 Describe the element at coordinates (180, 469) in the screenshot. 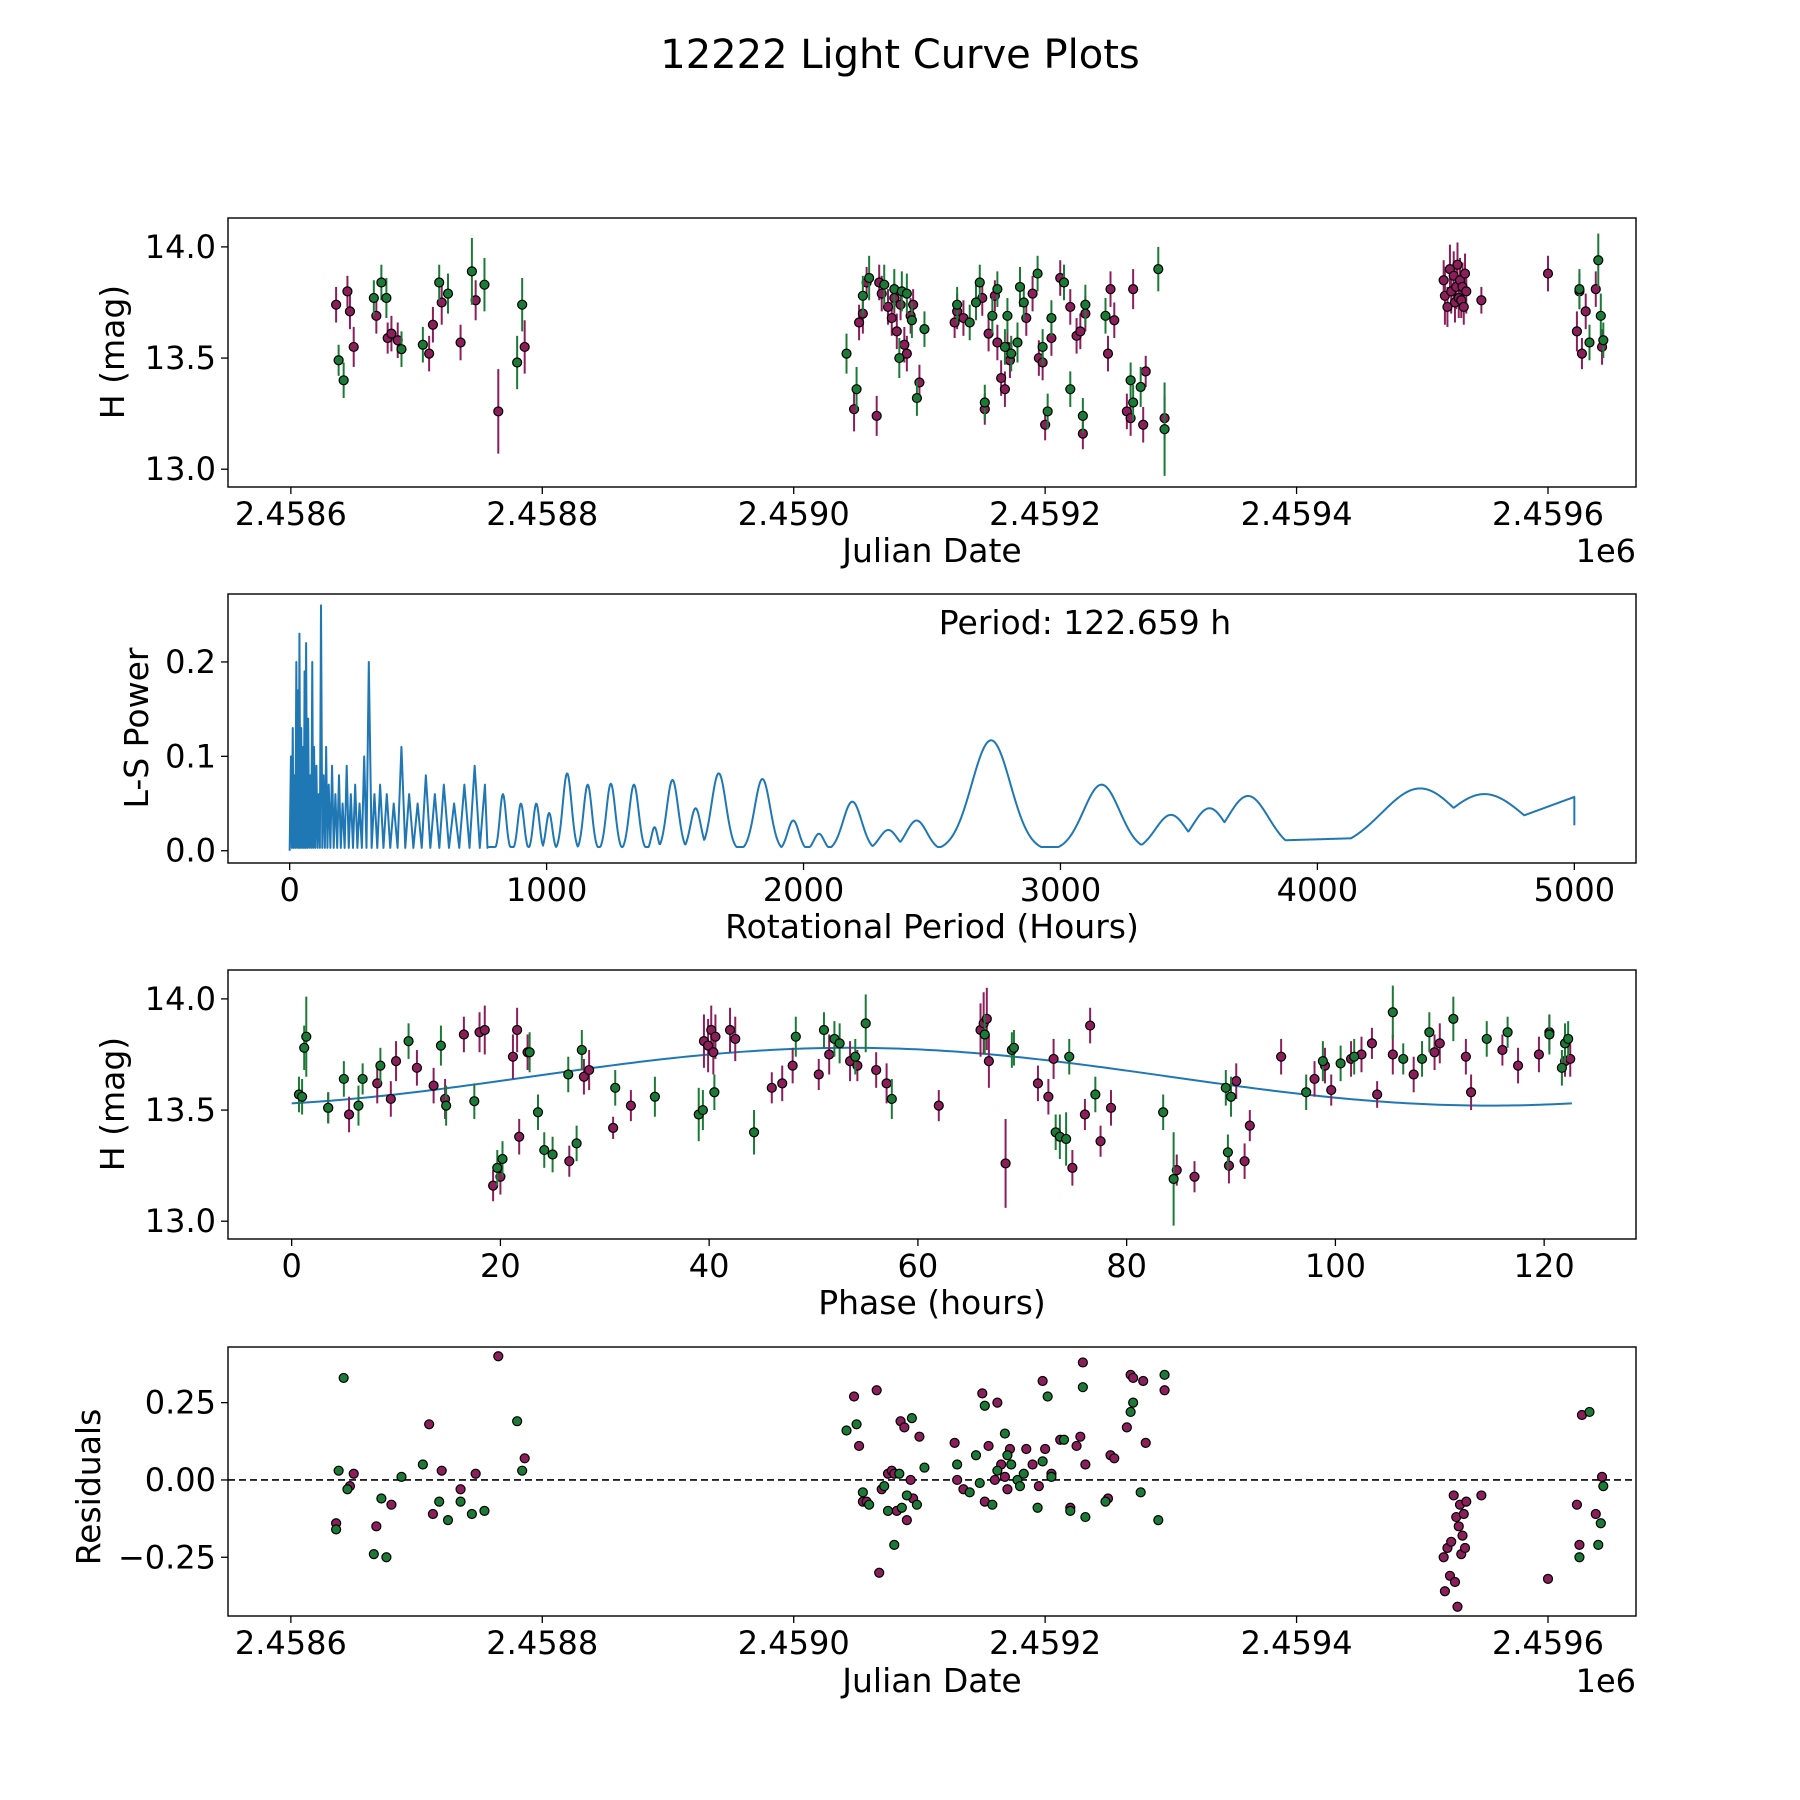

I see `y-tick-label: 13.0` at that location.